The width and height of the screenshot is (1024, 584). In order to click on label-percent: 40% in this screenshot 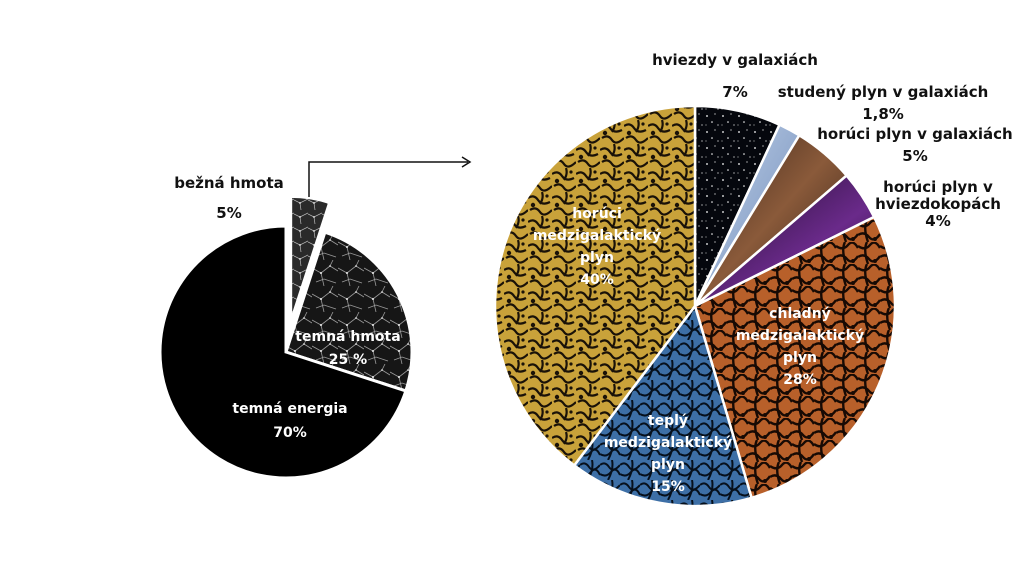, I will do `click(597, 280)`.